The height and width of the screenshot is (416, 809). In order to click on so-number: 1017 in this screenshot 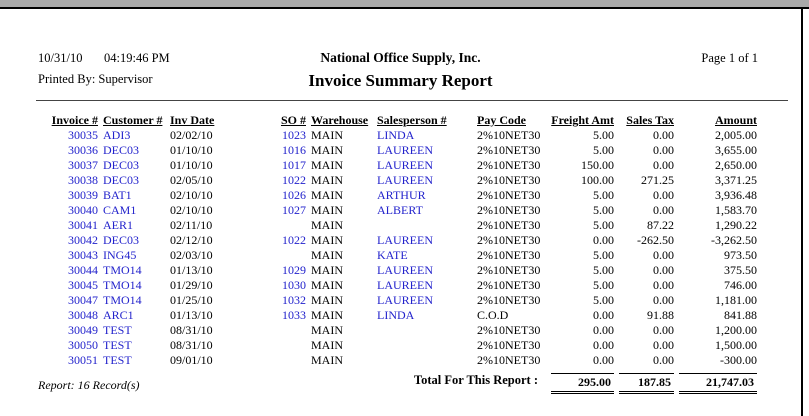, I will do `click(294, 165)`.